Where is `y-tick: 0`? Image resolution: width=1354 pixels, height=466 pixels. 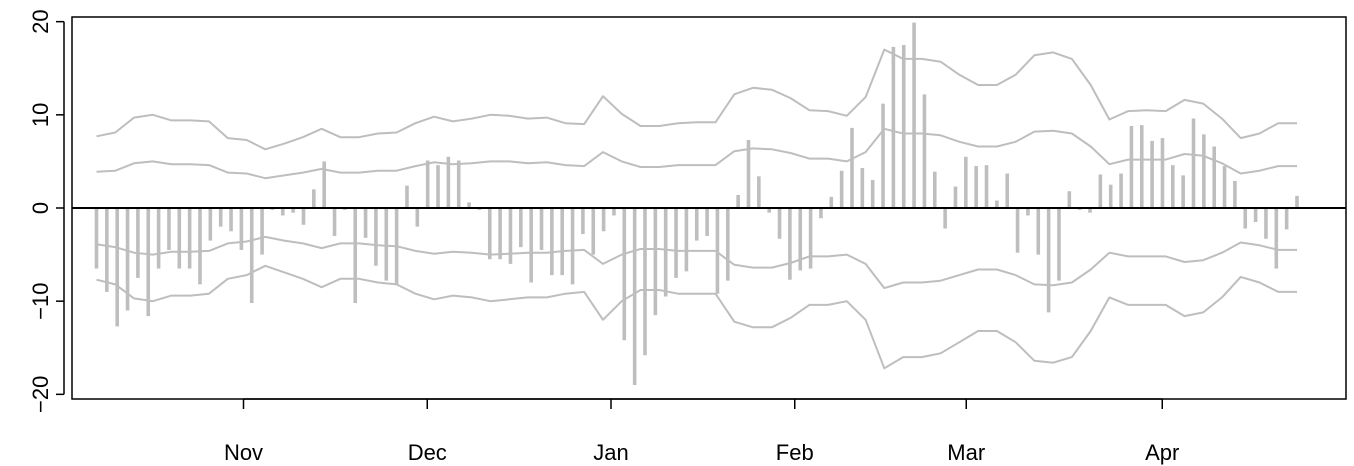
y-tick: 0 is located at coordinates (46, 208).